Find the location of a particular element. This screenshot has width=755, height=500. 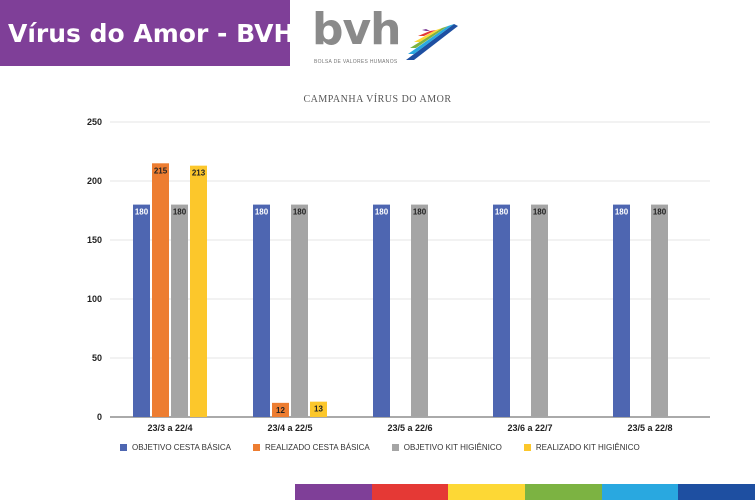

y-tick-label: 250 is located at coordinates (94, 122).